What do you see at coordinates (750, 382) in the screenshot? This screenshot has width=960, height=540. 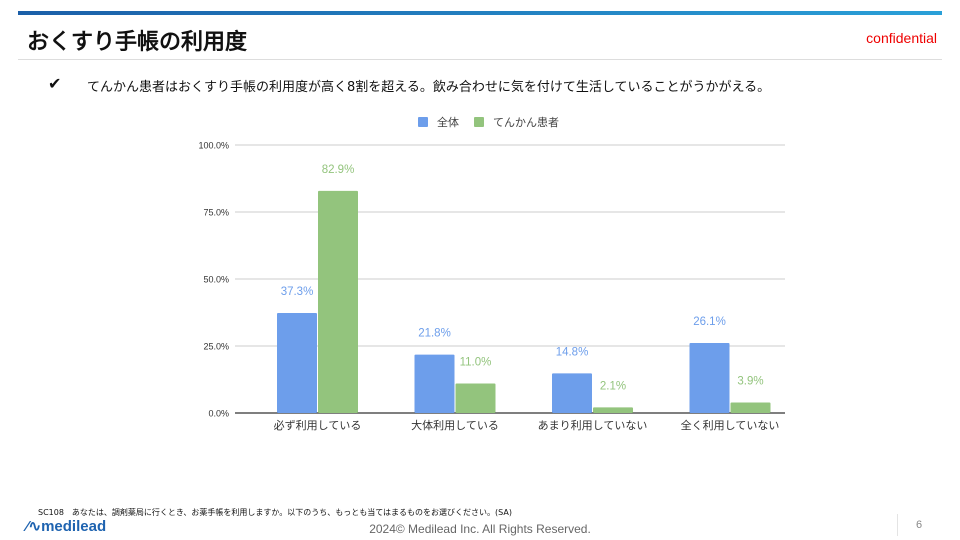 I see `data-label: 3.9%` at bounding box center [750, 382].